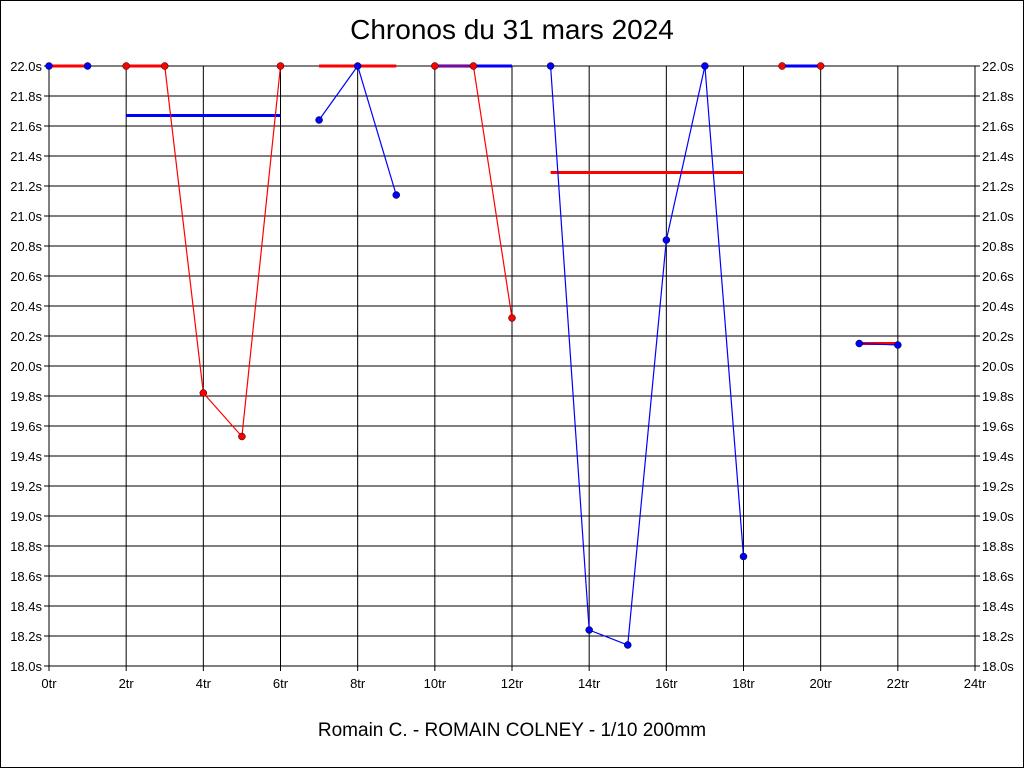 The width and height of the screenshot is (1024, 768). I want to click on x-tick-label: 14tr, so click(589, 683).